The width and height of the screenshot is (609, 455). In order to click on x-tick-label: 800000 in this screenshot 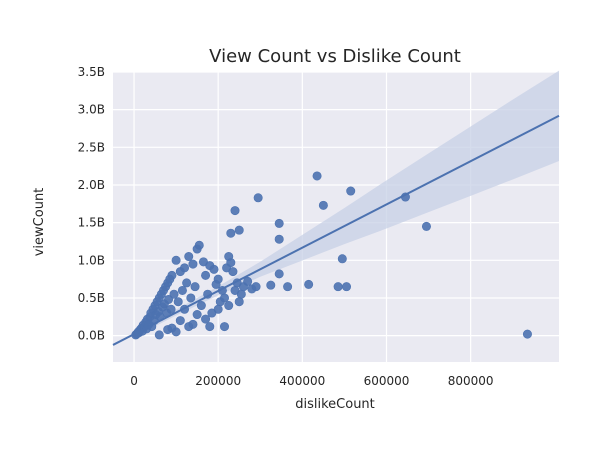, I will do `click(471, 381)`.